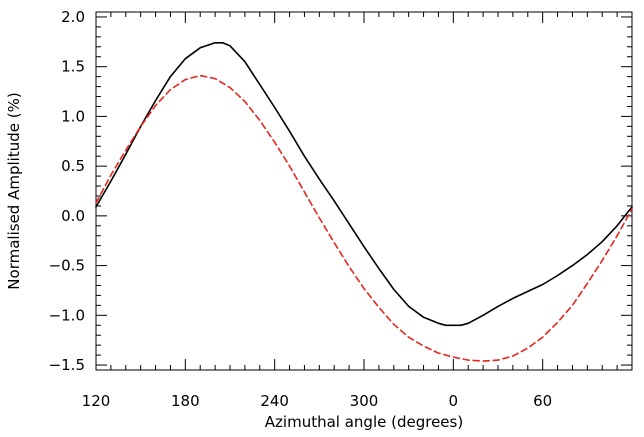 Image resolution: width=644 pixels, height=437 pixels. I want to click on y-tick-label: −1.5, so click(67, 365).